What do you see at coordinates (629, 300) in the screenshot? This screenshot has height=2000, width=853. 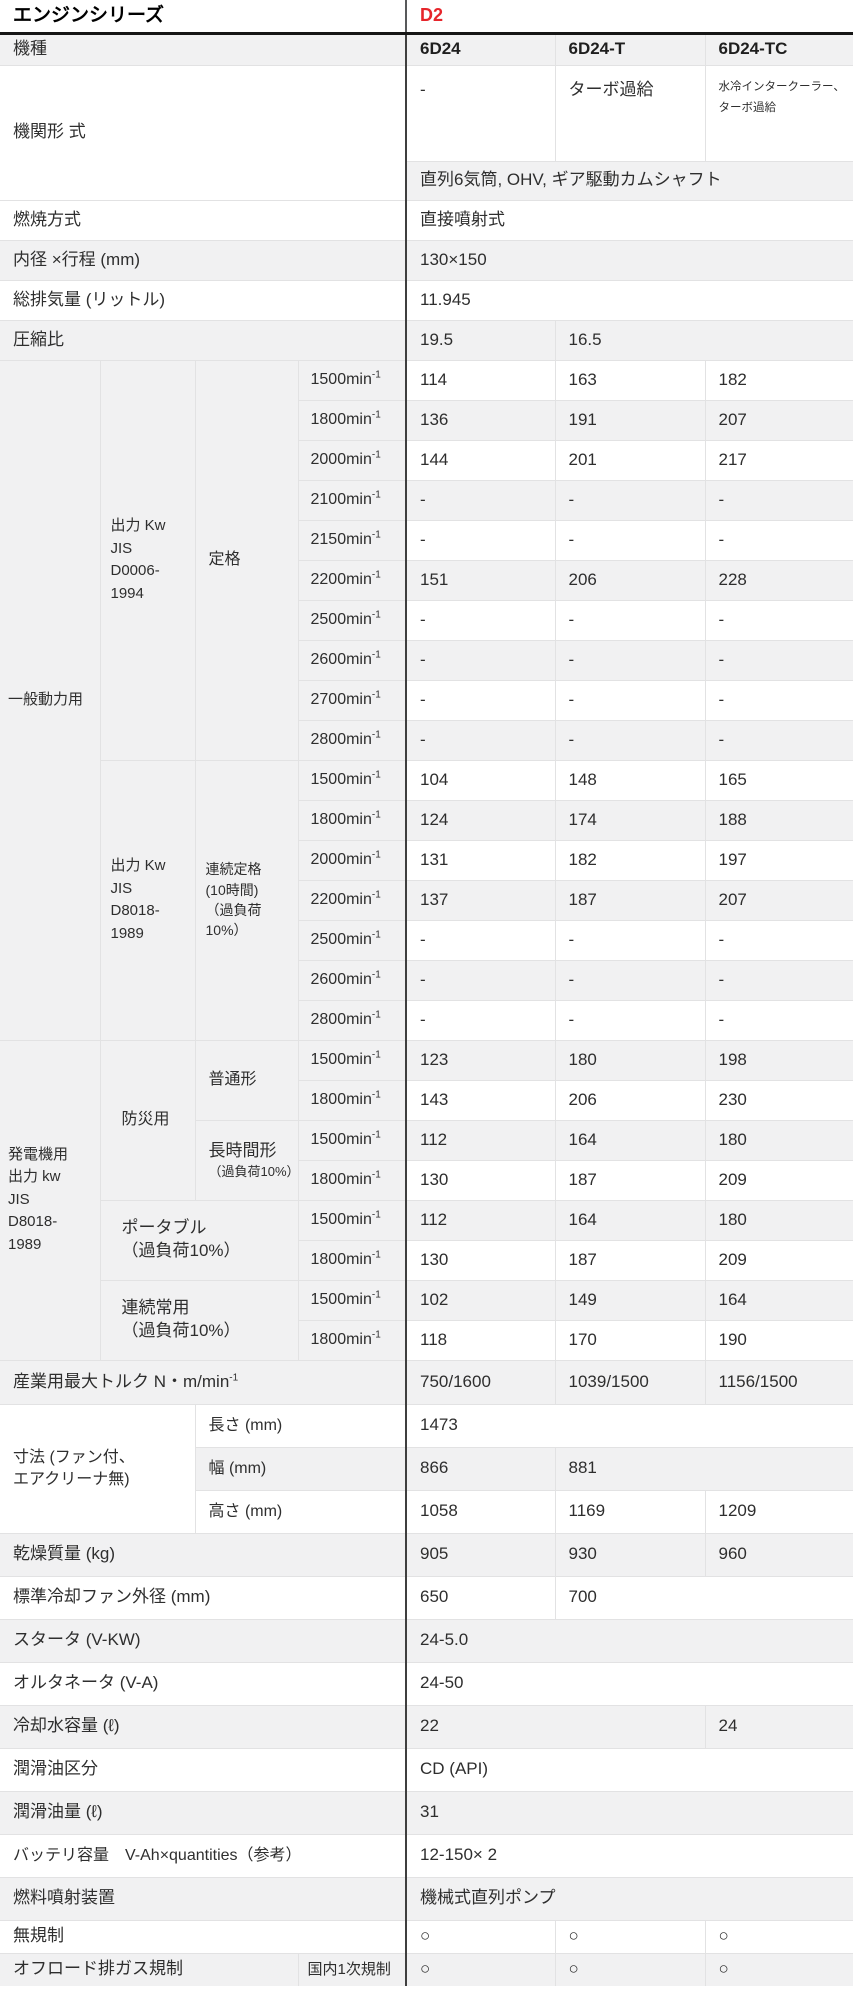 I see `spec-value-span: 11.945` at bounding box center [629, 300].